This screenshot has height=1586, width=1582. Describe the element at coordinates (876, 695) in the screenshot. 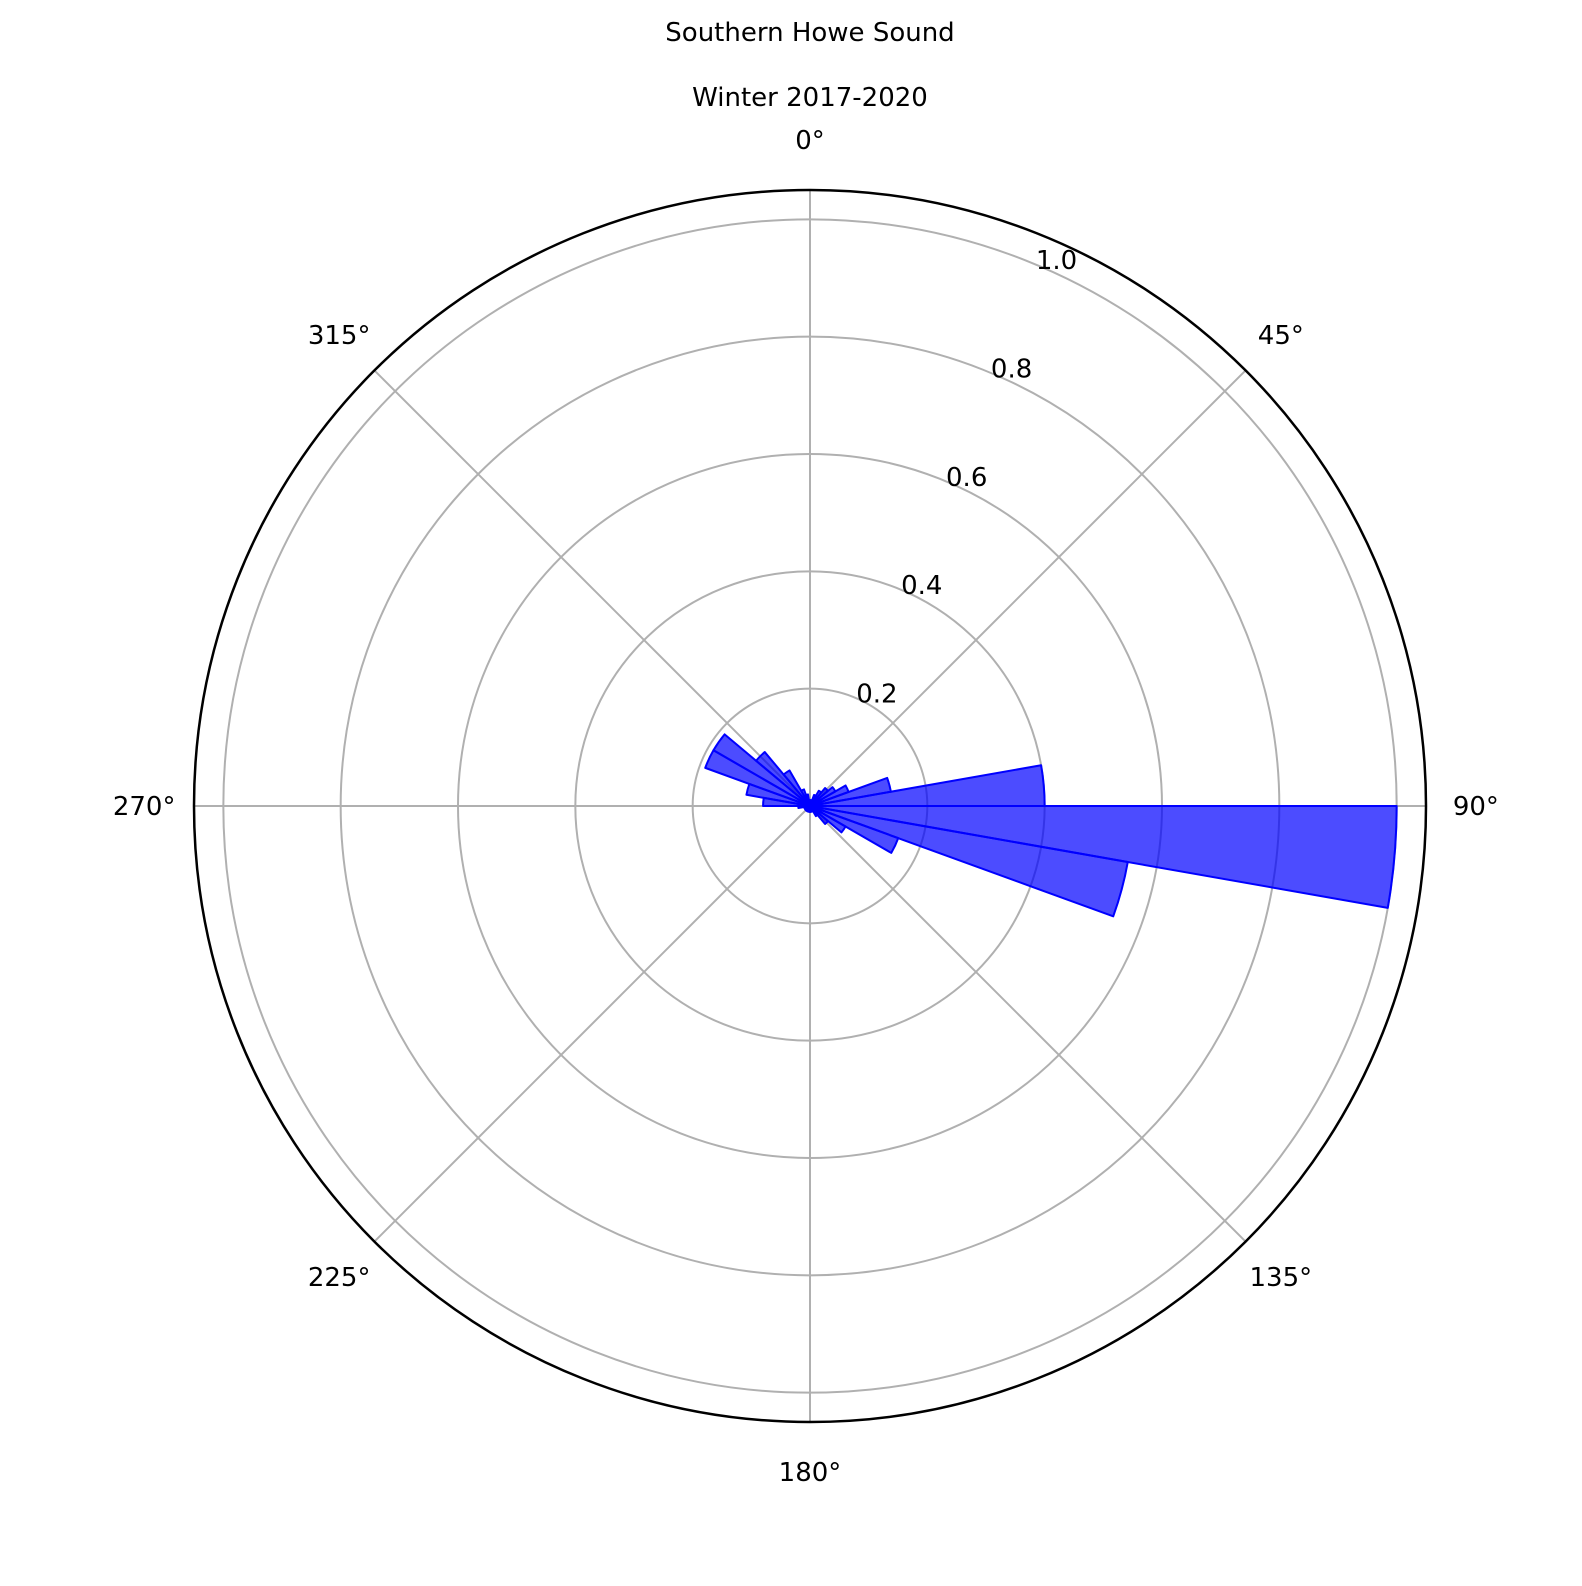

I see `r-tick-label: 0.2` at that location.